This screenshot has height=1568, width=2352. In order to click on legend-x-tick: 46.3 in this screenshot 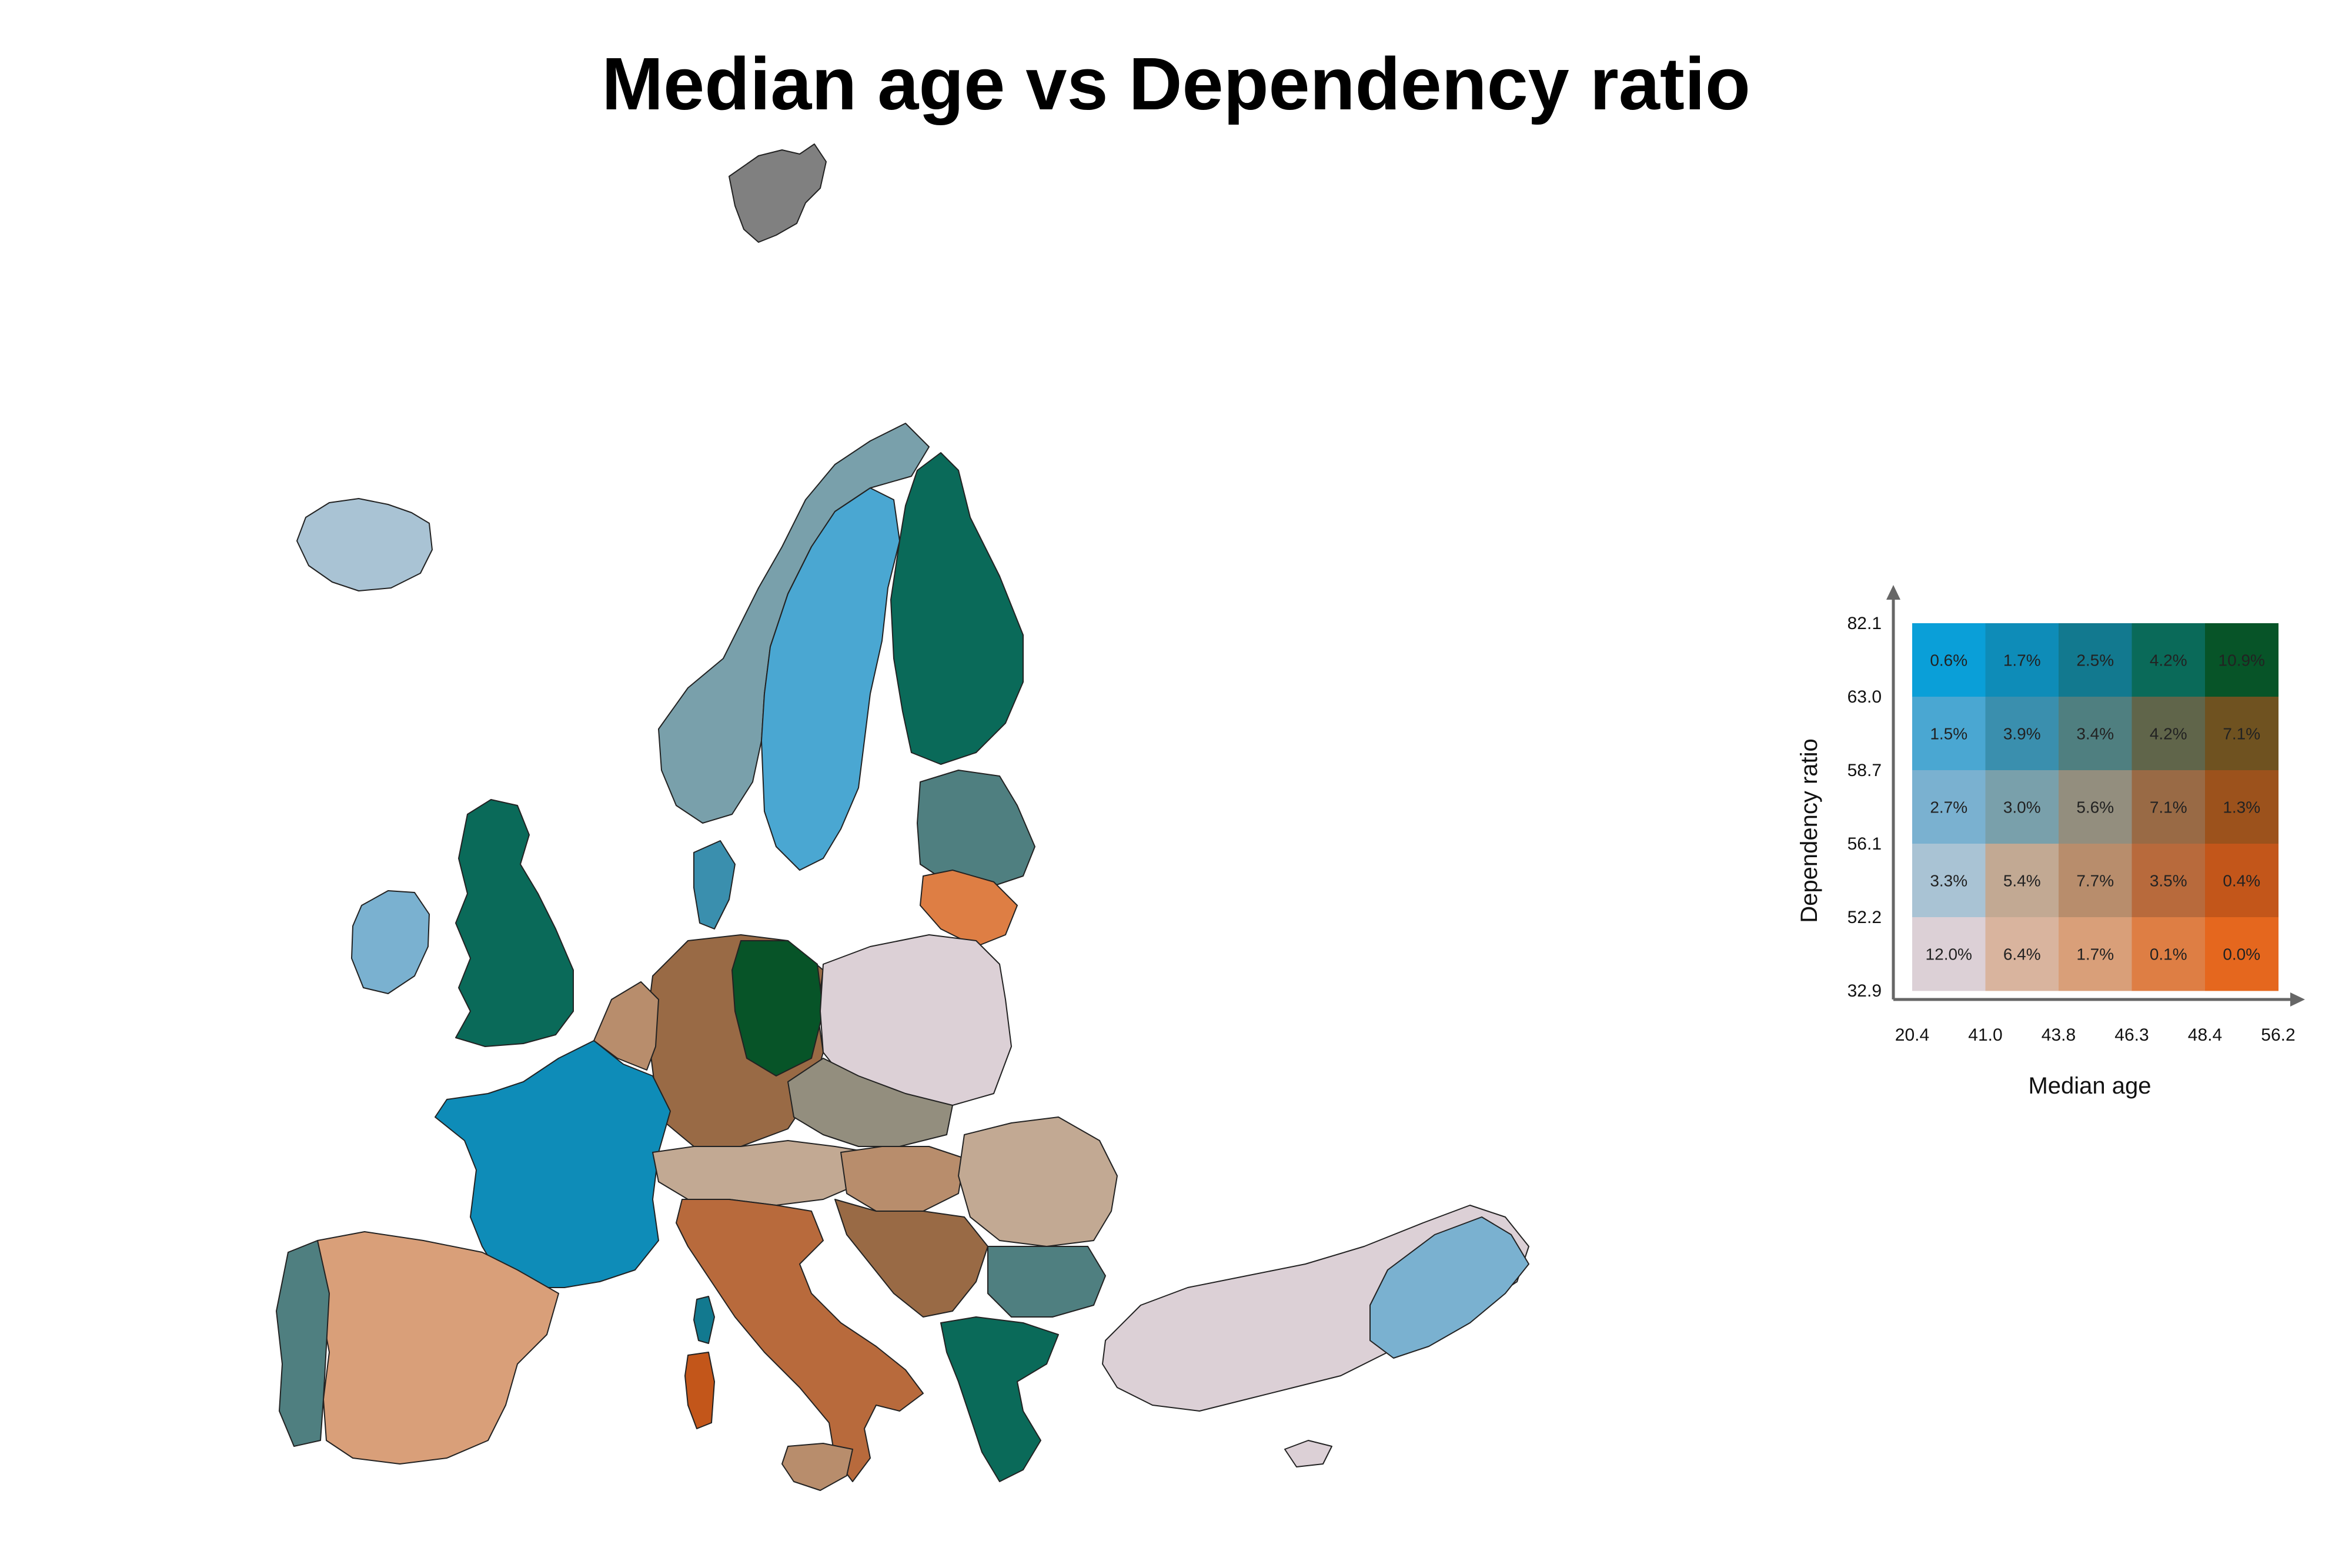, I will do `click(2131, 1035)`.